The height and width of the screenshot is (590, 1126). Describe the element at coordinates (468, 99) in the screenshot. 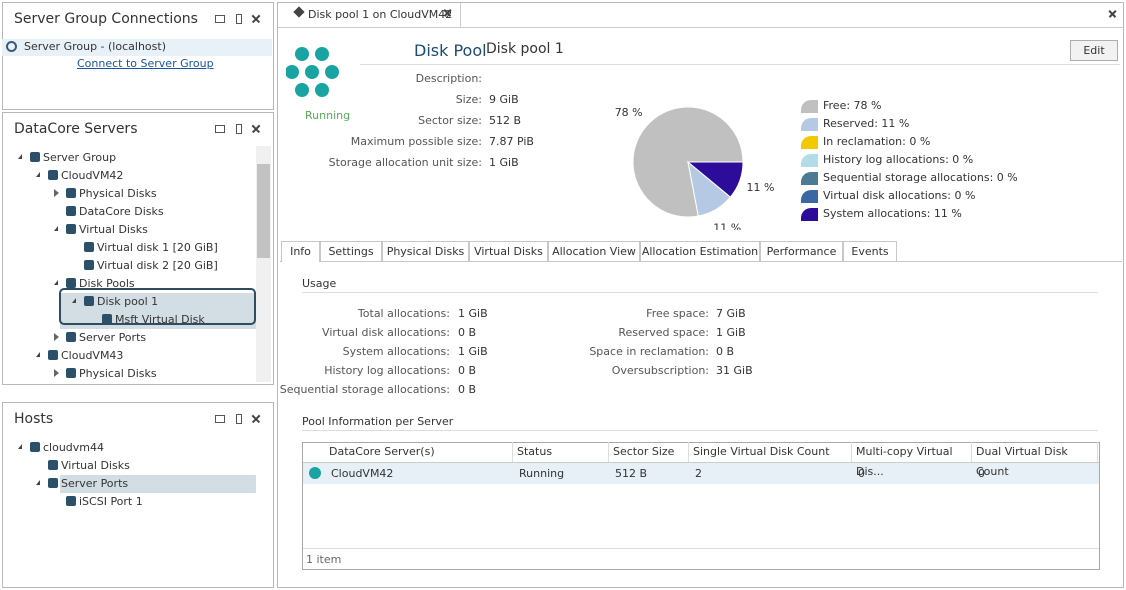

I see `property-label: Size:` at that location.